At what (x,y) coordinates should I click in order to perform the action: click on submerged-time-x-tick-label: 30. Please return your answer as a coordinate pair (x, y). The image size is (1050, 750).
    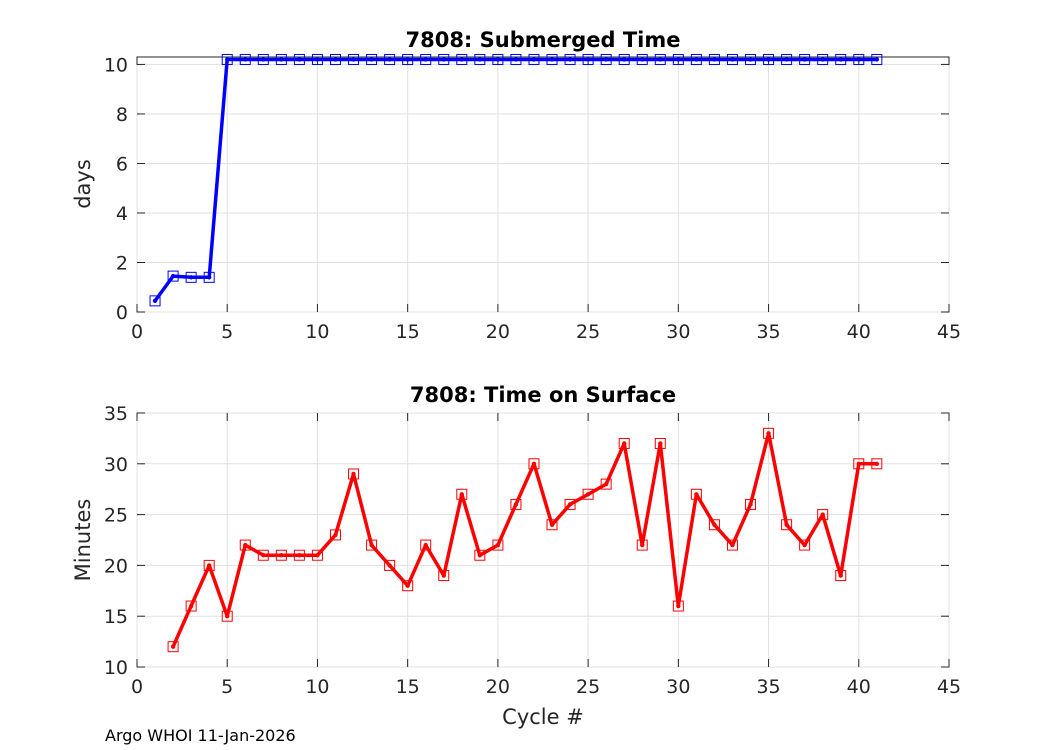
    Looking at the image, I should click on (678, 332).